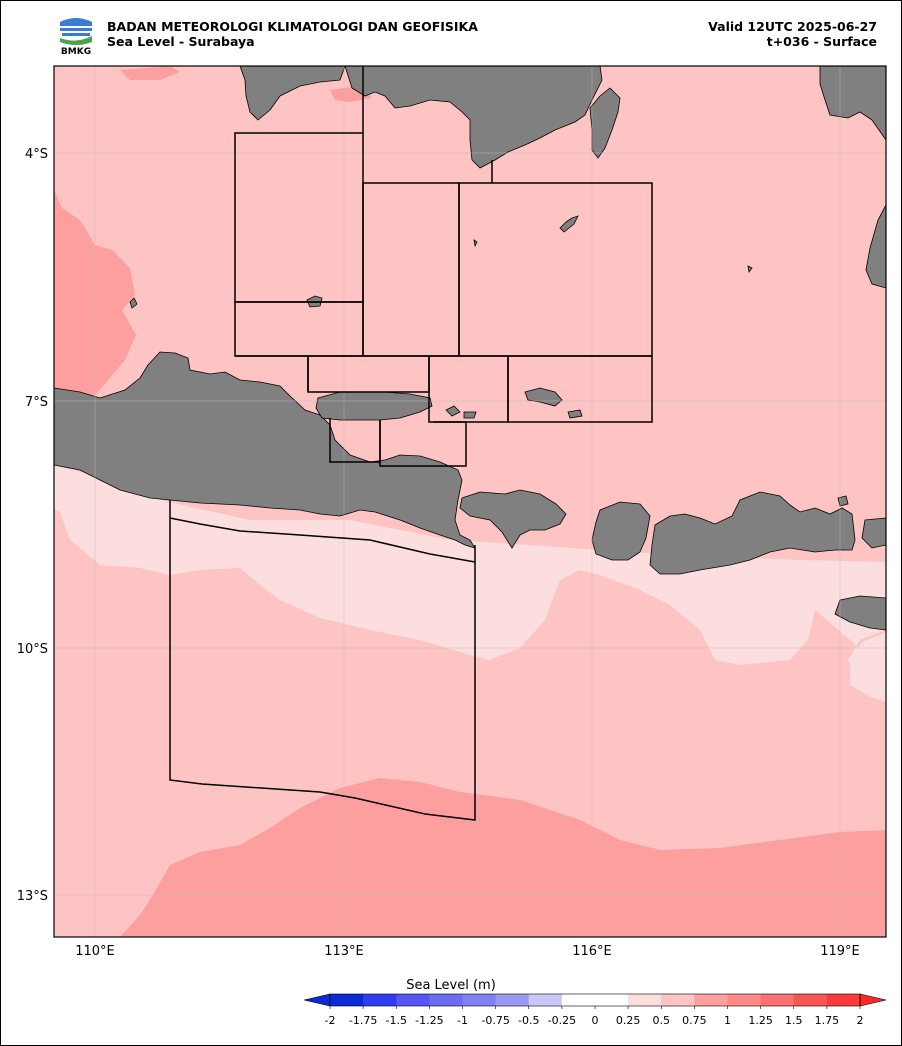  What do you see at coordinates (330, 1020) in the screenshot?
I see `colorbar-tick-label: -2` at bounding box center [330, 1020].